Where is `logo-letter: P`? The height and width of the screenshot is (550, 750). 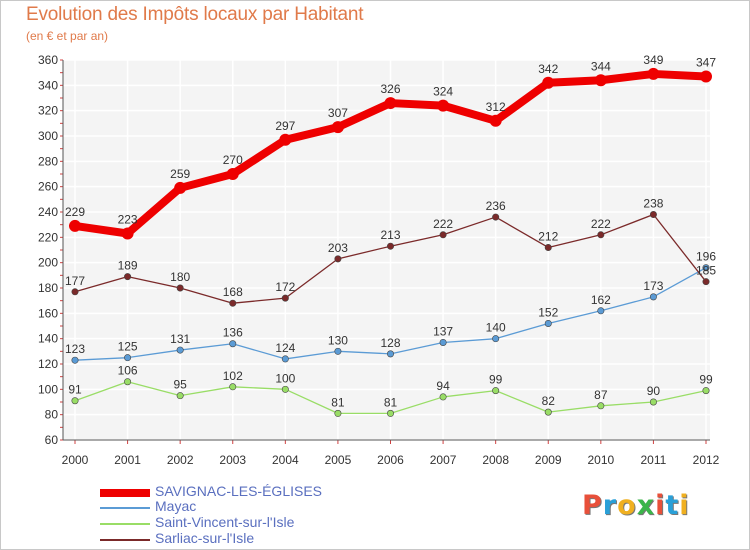
logo-letter: P is located at coordinates (592, 505).